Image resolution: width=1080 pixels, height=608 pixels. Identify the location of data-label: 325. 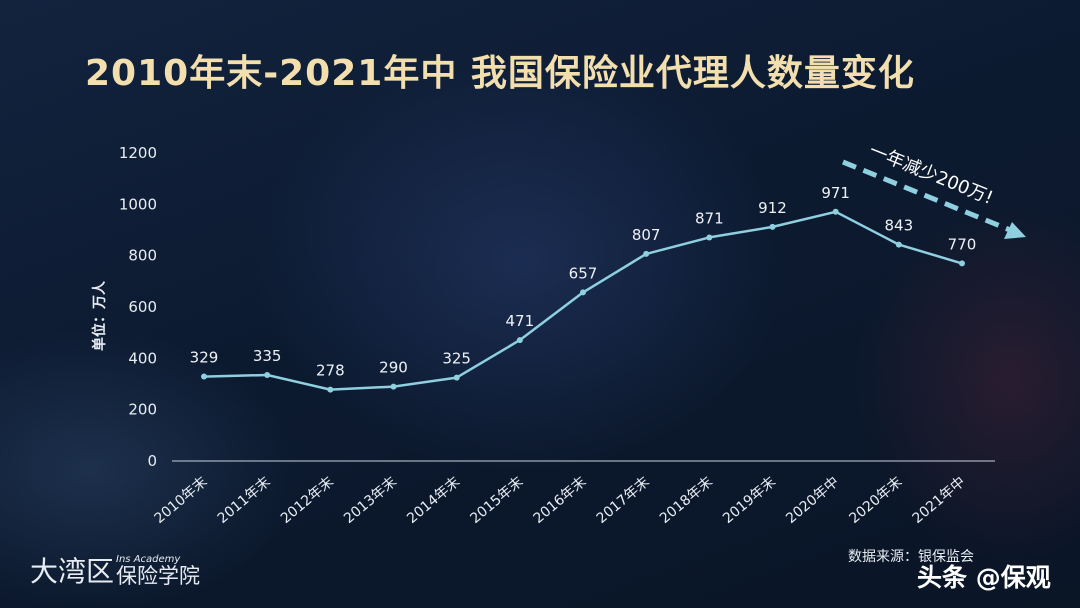
(456, 359).